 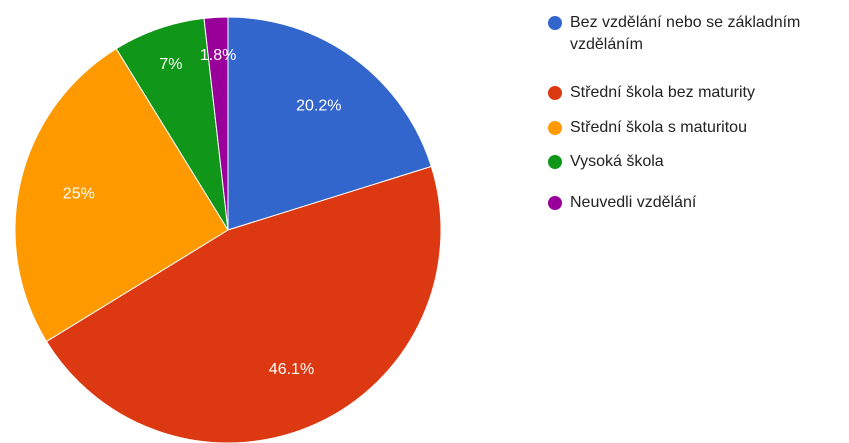 What do you see at coordinates (685, 33) in the screenshot?
I see `legend-label: Bez vzdělání nebo se základním vzděláním` at bounding box center [685, 33].